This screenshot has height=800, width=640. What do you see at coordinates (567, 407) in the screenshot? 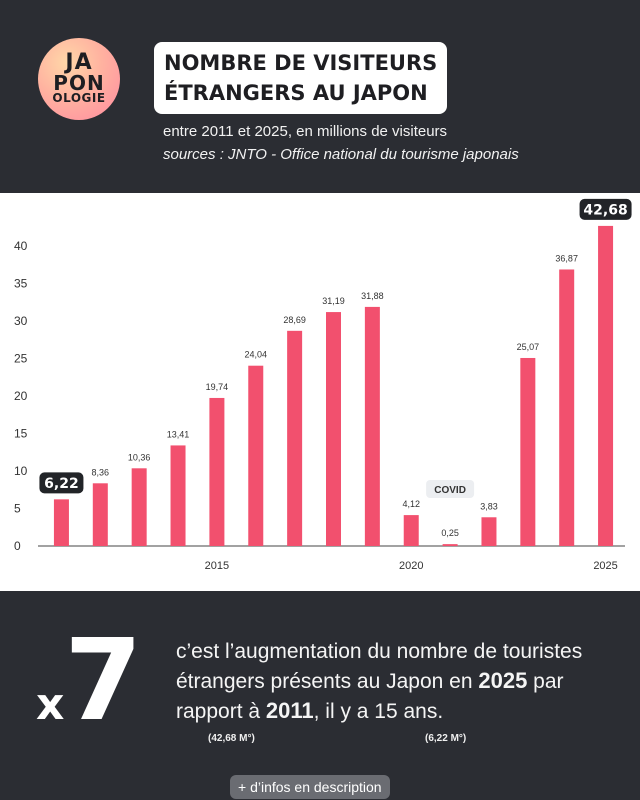
I see `bar-2024` at bounding box center [567, 407].